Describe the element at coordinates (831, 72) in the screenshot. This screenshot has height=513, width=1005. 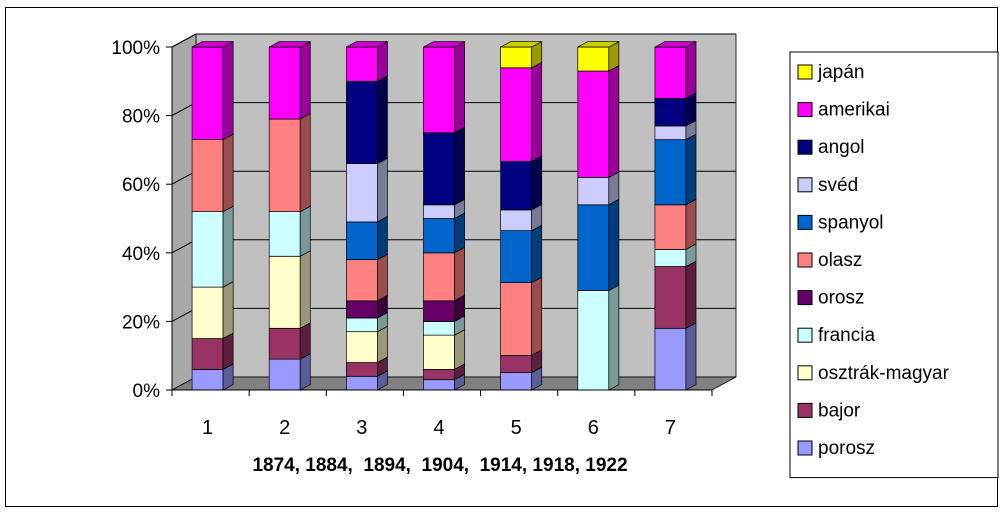
I see `legend-item: japán` at that location.